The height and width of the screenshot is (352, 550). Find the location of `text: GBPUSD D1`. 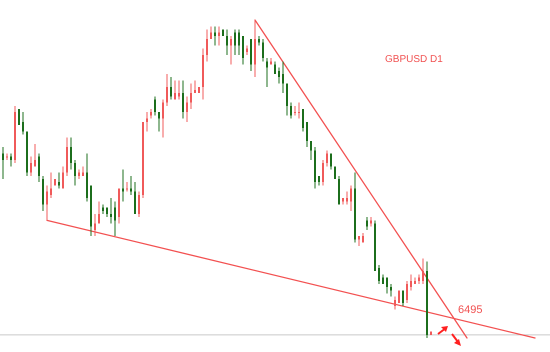

text: GBPUSD D1 is located at coordinates (414, 59).